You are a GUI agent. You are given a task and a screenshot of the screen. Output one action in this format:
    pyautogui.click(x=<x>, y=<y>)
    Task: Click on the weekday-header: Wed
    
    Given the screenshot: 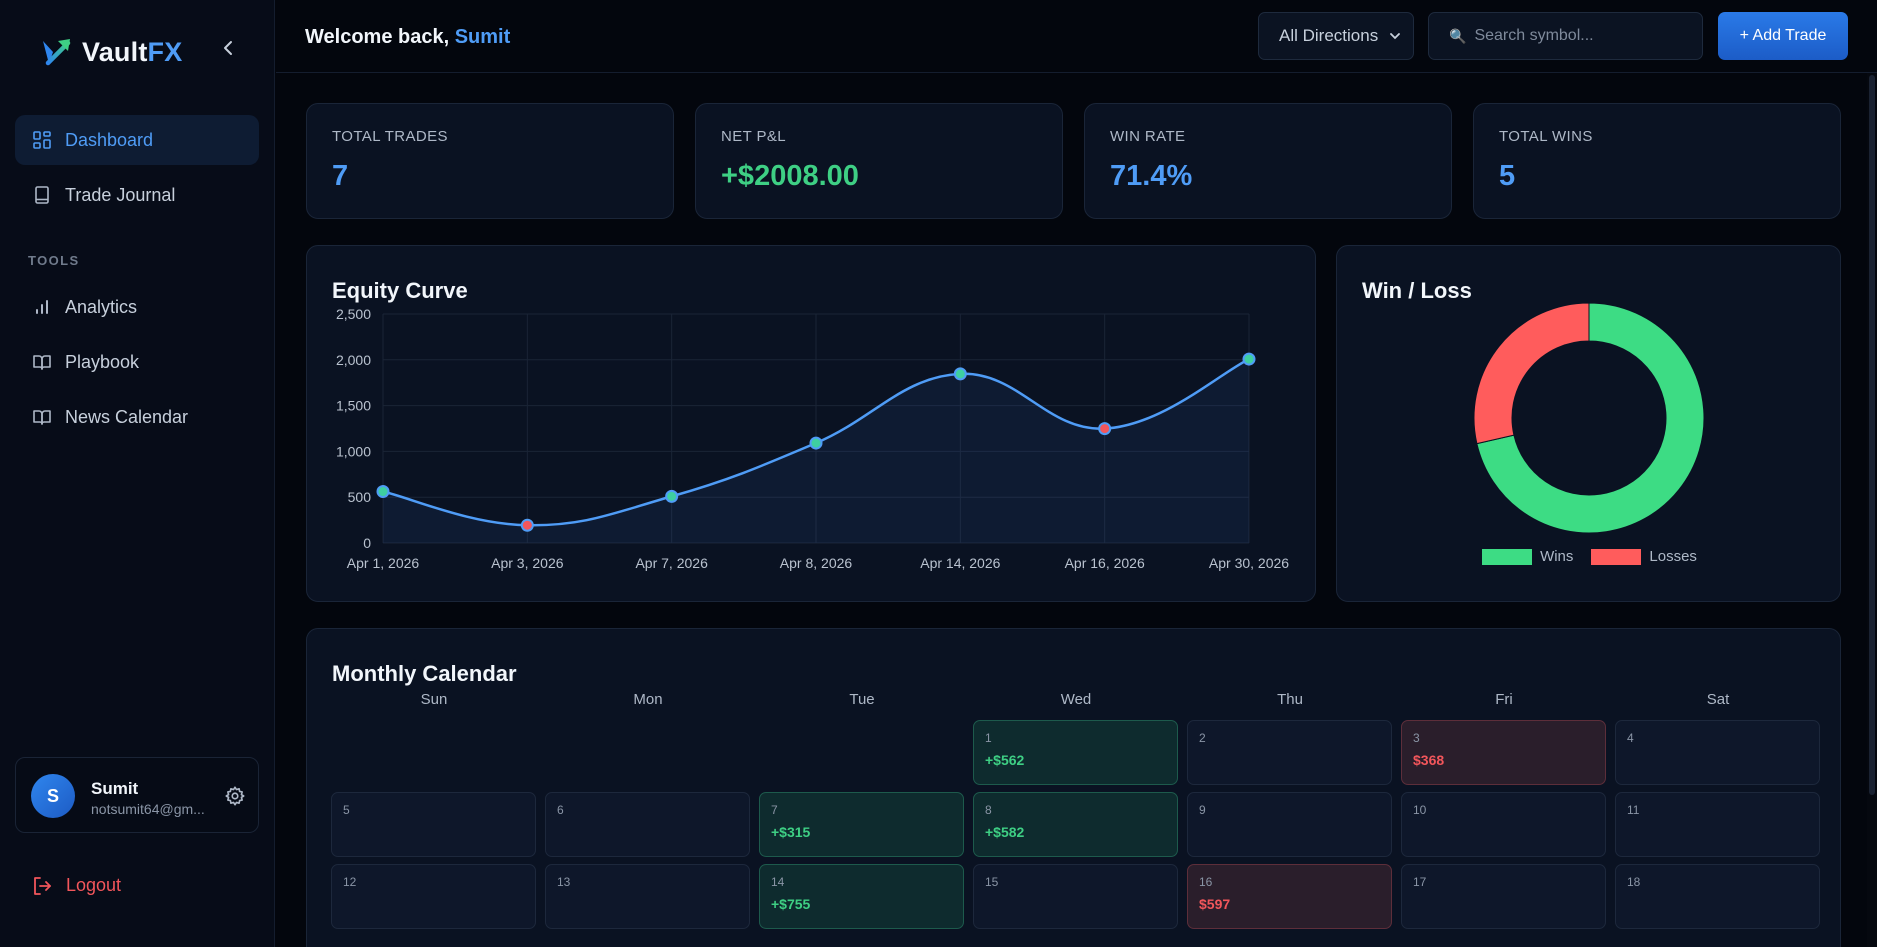 What is the action you would take?
    pyautogui.click(x=1076, y=699)
    